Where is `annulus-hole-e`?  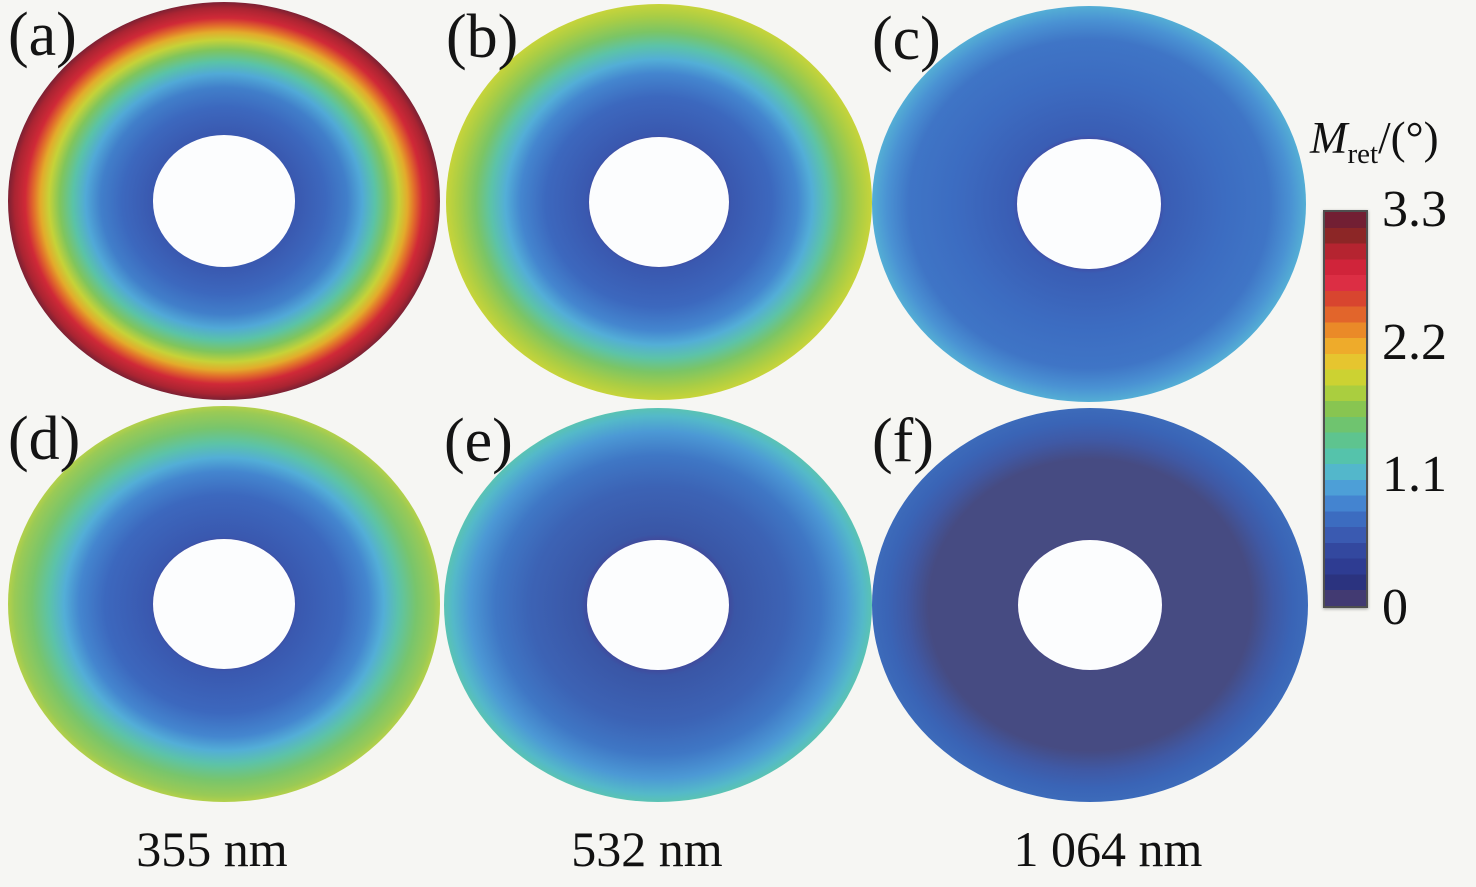 annulus-hole-e is located at coordinates (658, 604).